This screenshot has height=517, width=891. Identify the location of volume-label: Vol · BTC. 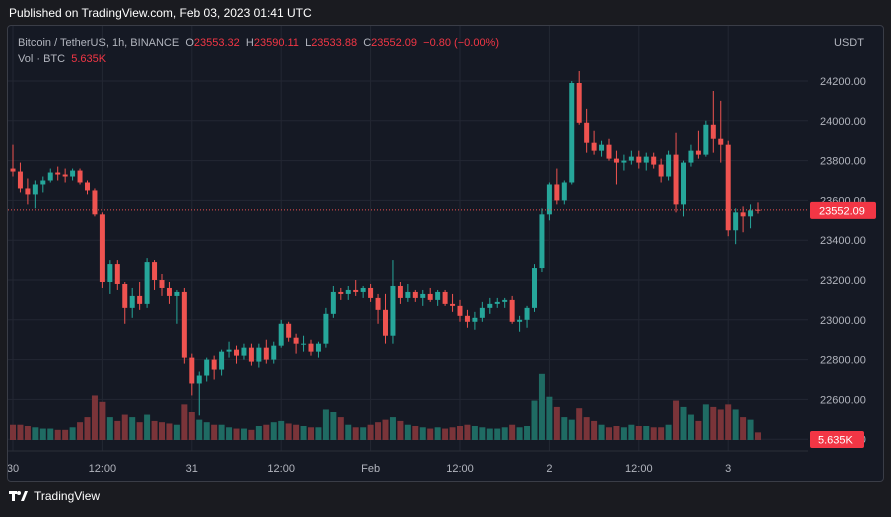
(42, 59).